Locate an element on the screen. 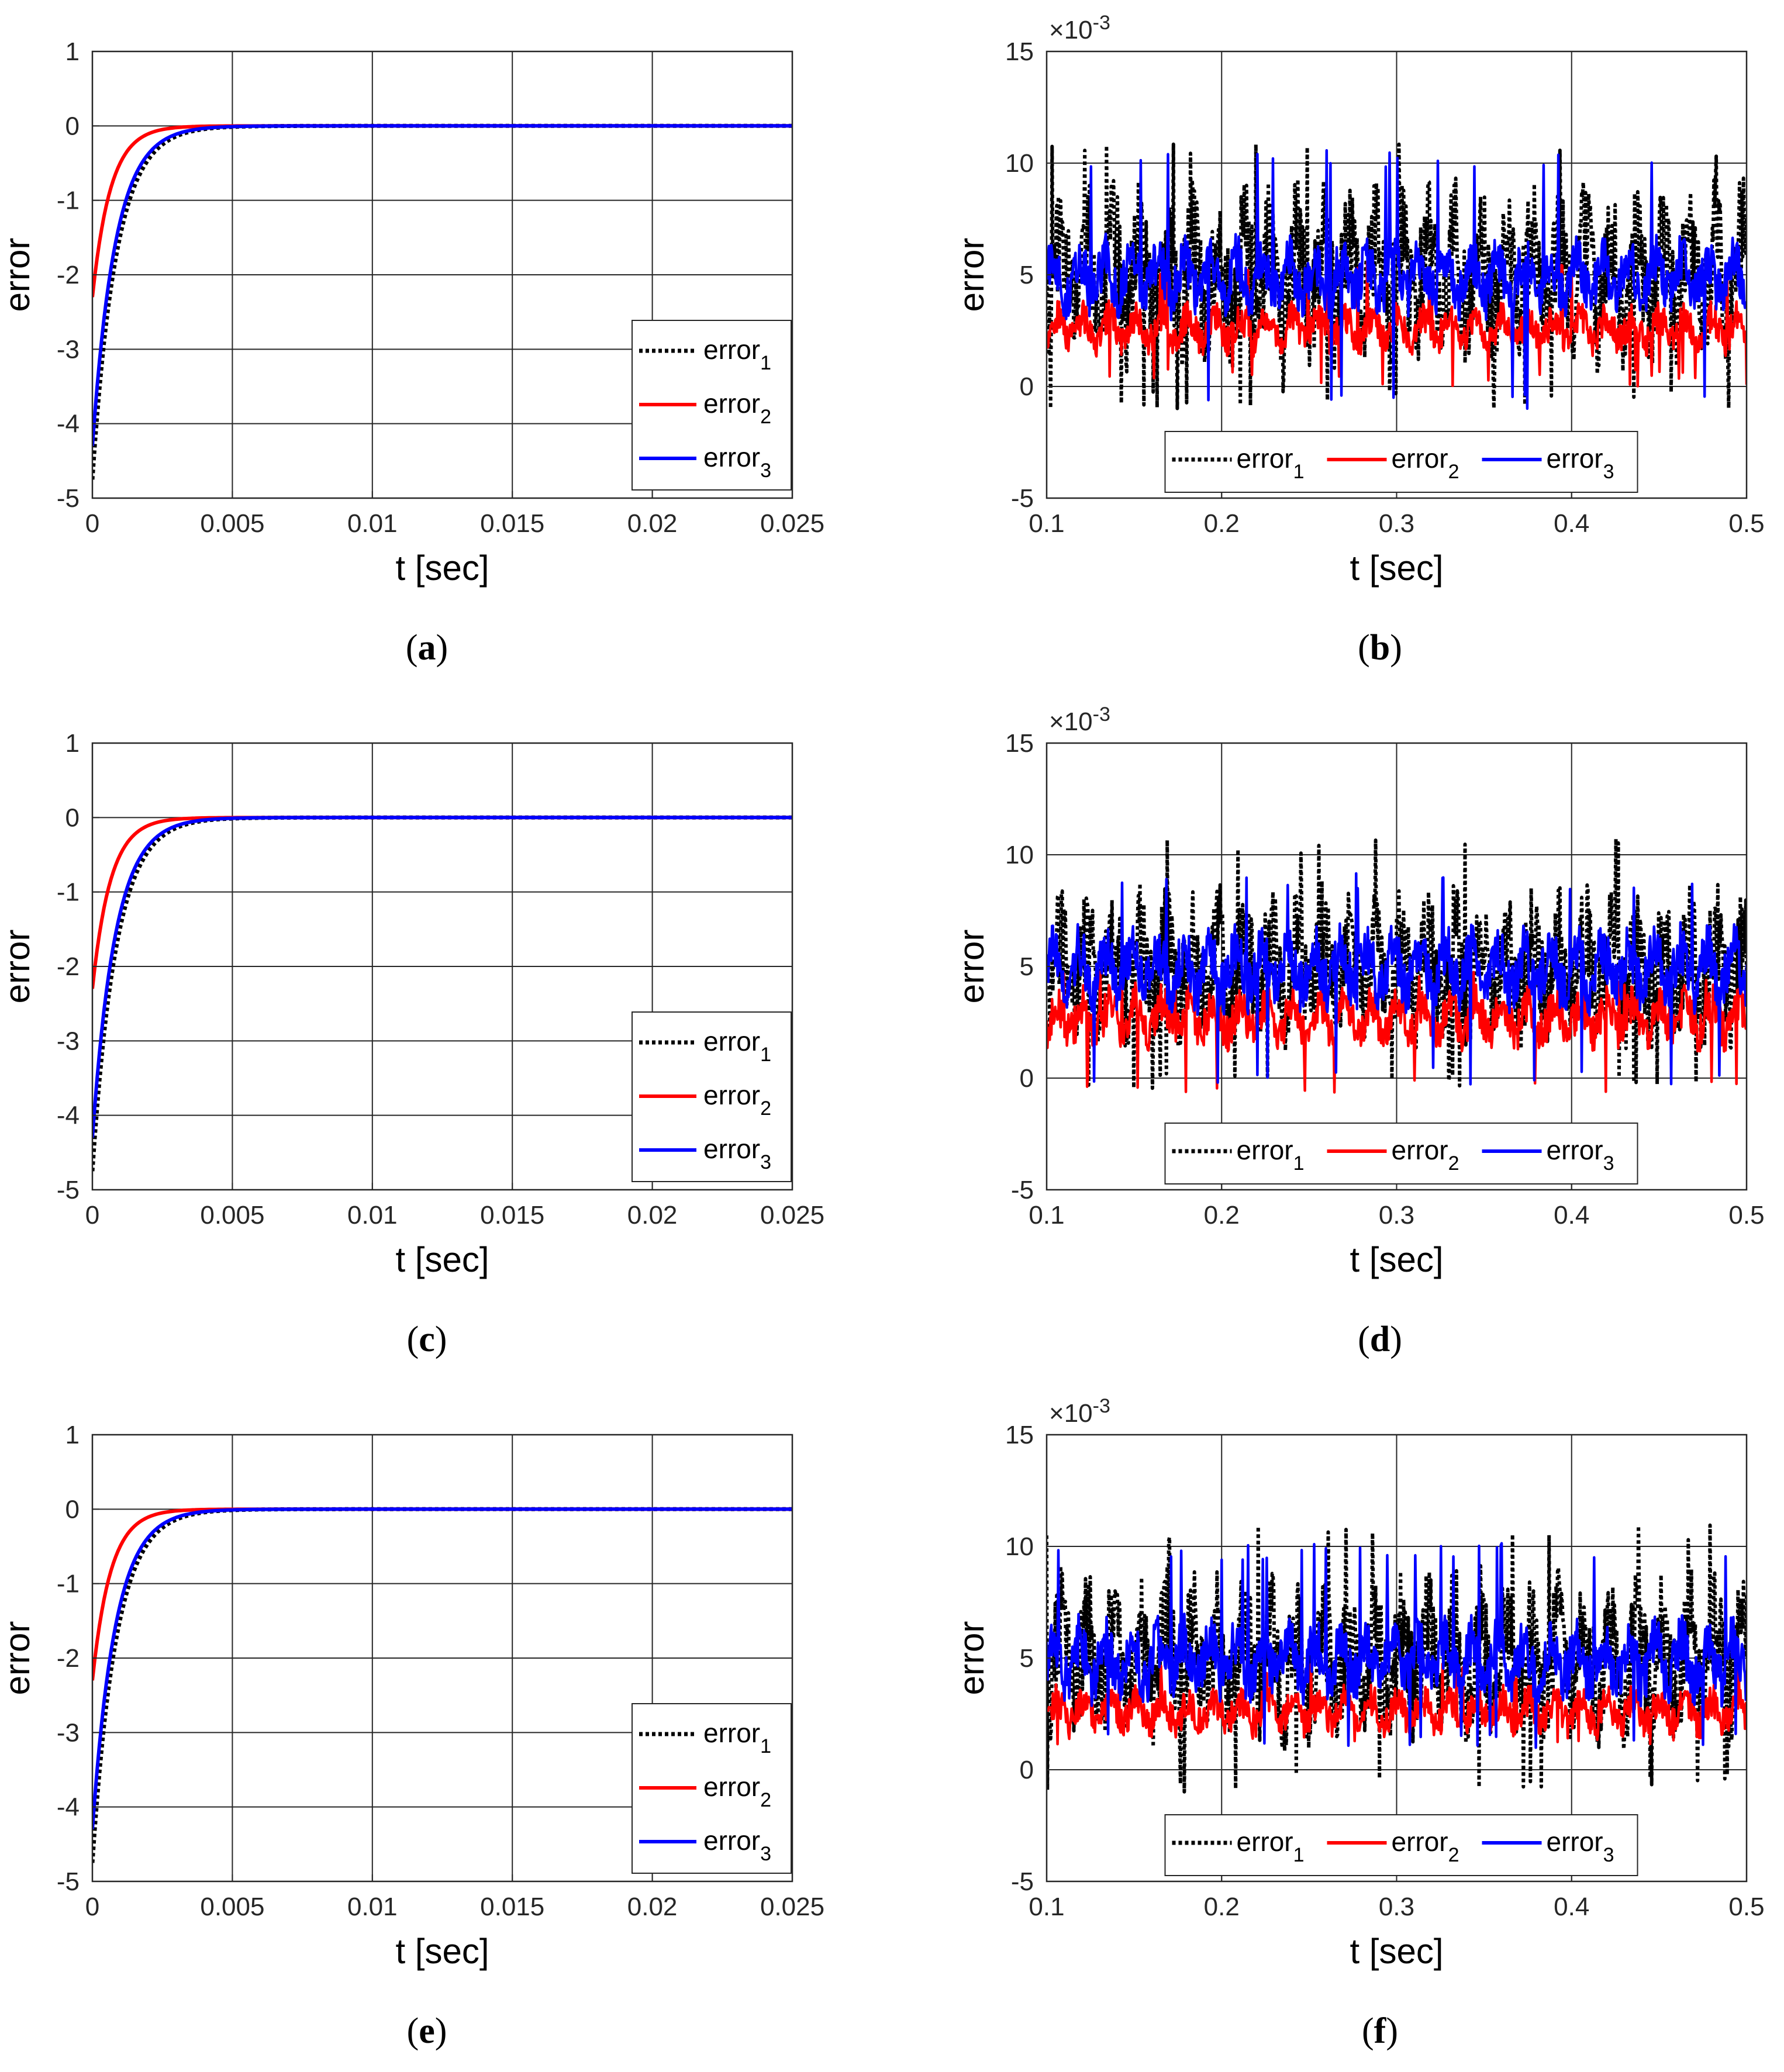  panel-caption: (c) is located at coordinates (427, 1339).